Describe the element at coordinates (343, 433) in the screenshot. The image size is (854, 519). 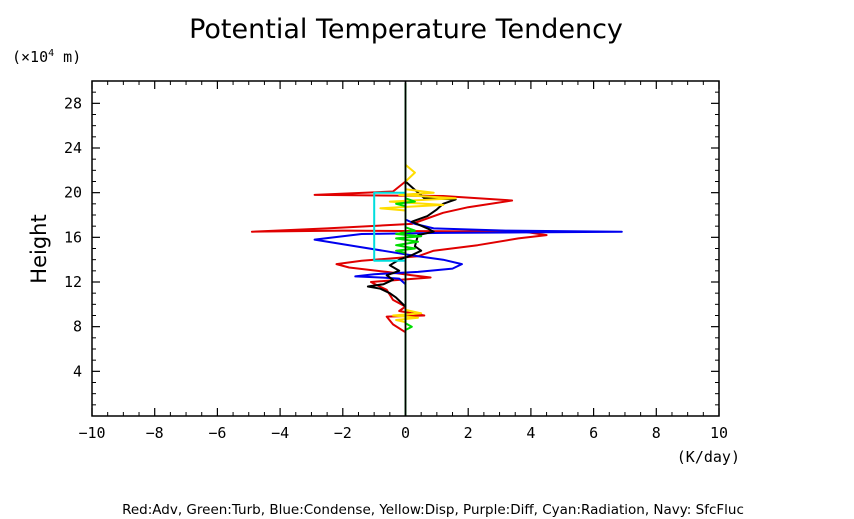
I see `x-tick-label: −2` at that location.